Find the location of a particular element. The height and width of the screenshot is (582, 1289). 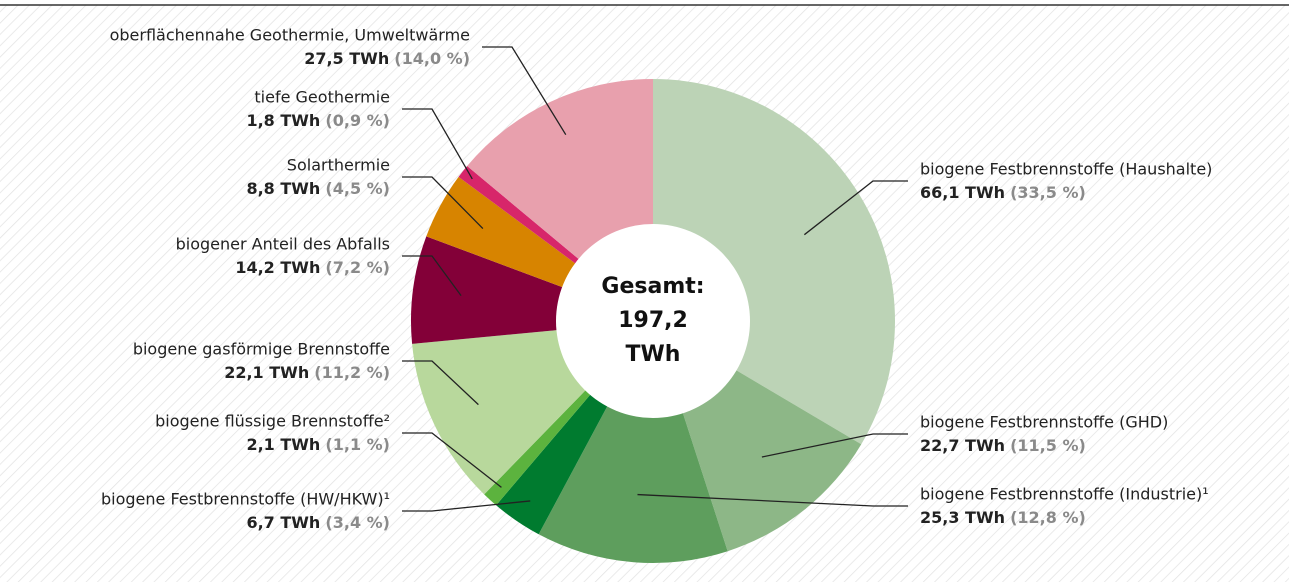

value-label: 27,5 TWh is located at coordinates (346, 58).